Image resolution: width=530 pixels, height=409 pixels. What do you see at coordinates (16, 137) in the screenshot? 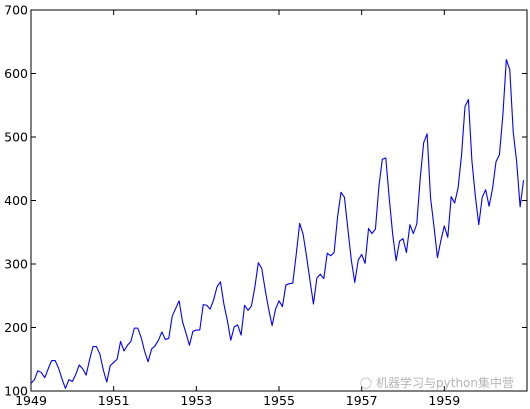
I see `y-tick-label: 500` at bounding box center [16, 137].